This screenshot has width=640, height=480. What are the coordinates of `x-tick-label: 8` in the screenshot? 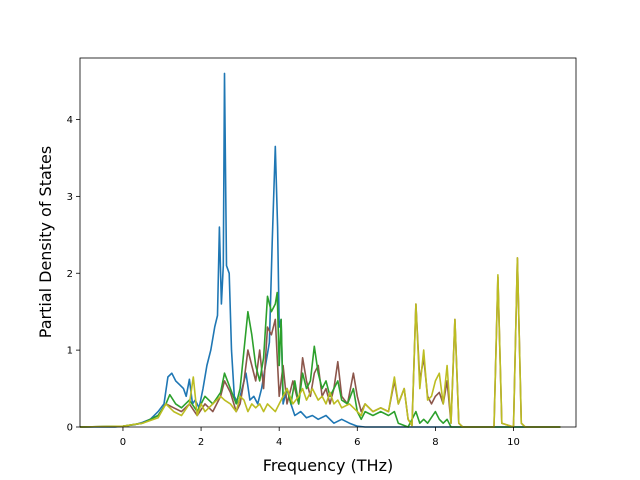 It's located at (435, 442).